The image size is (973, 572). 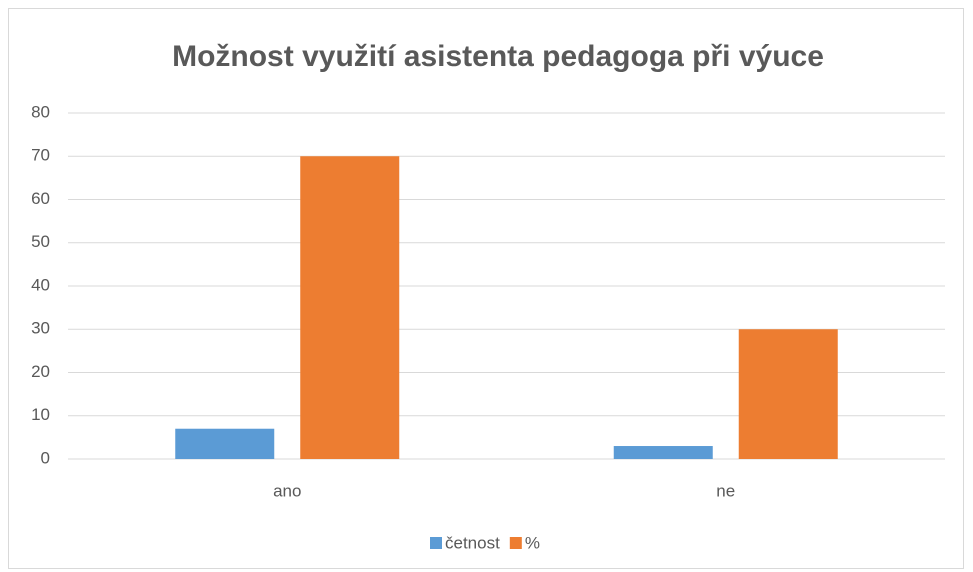 What do you see at coordinates (40, 328) in the screenshot?
I see `y-tick-label: 30` at bounding box center [40, 328].